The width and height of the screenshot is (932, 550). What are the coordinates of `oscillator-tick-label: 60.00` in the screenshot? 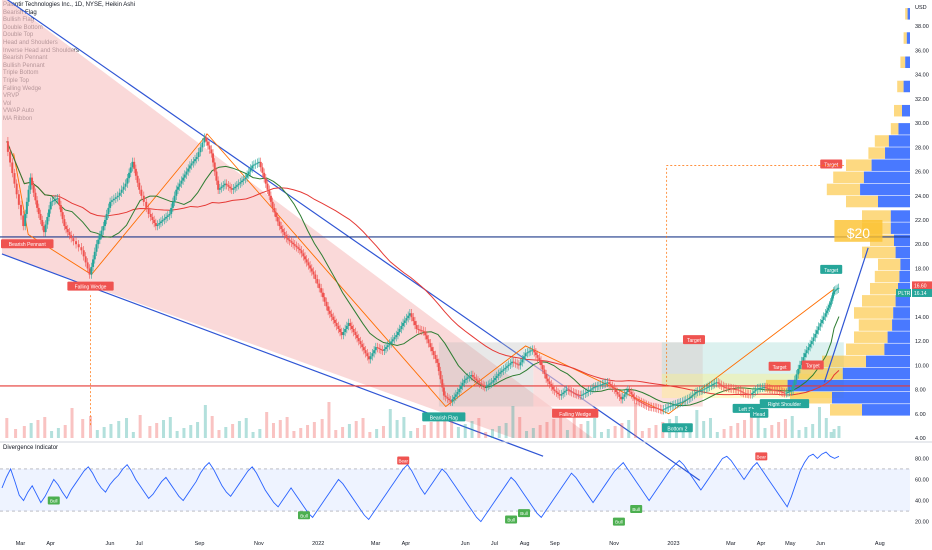 It's located at (922, 480).